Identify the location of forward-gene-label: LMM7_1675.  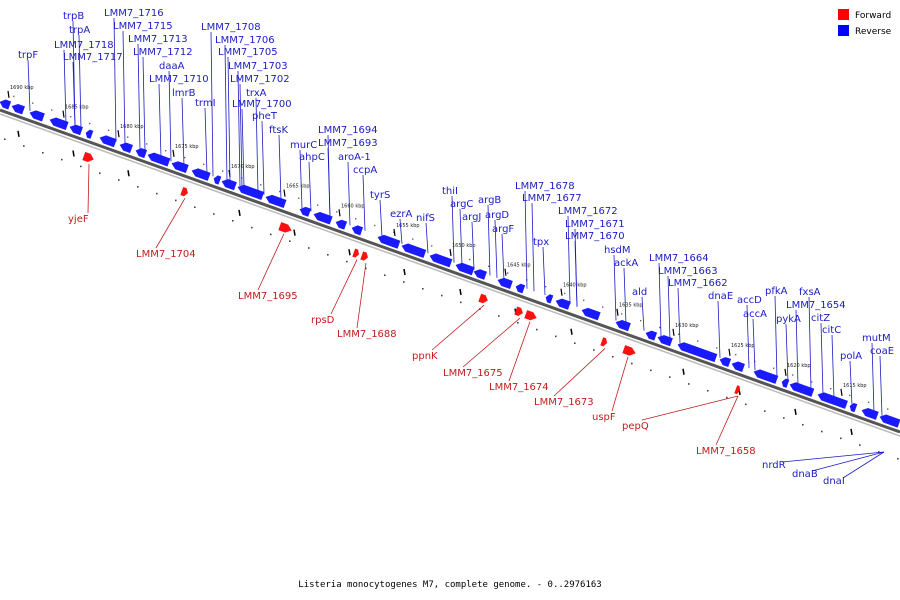
(473, 373).